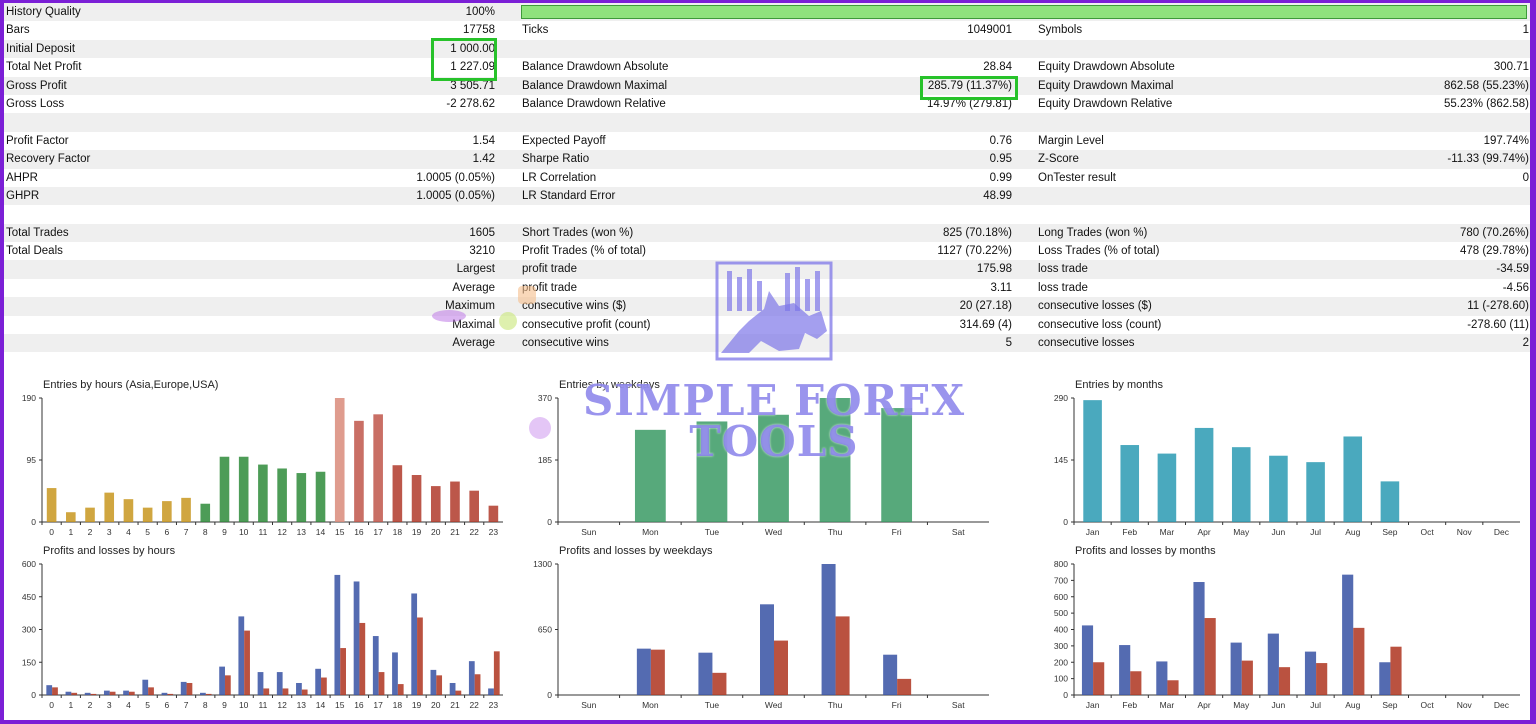 This screenshot has height=724, width=1536. Describe the element at coordinates (1071, 140) in the screenshot. I see `stat-label-3: Margin Level` at that location.